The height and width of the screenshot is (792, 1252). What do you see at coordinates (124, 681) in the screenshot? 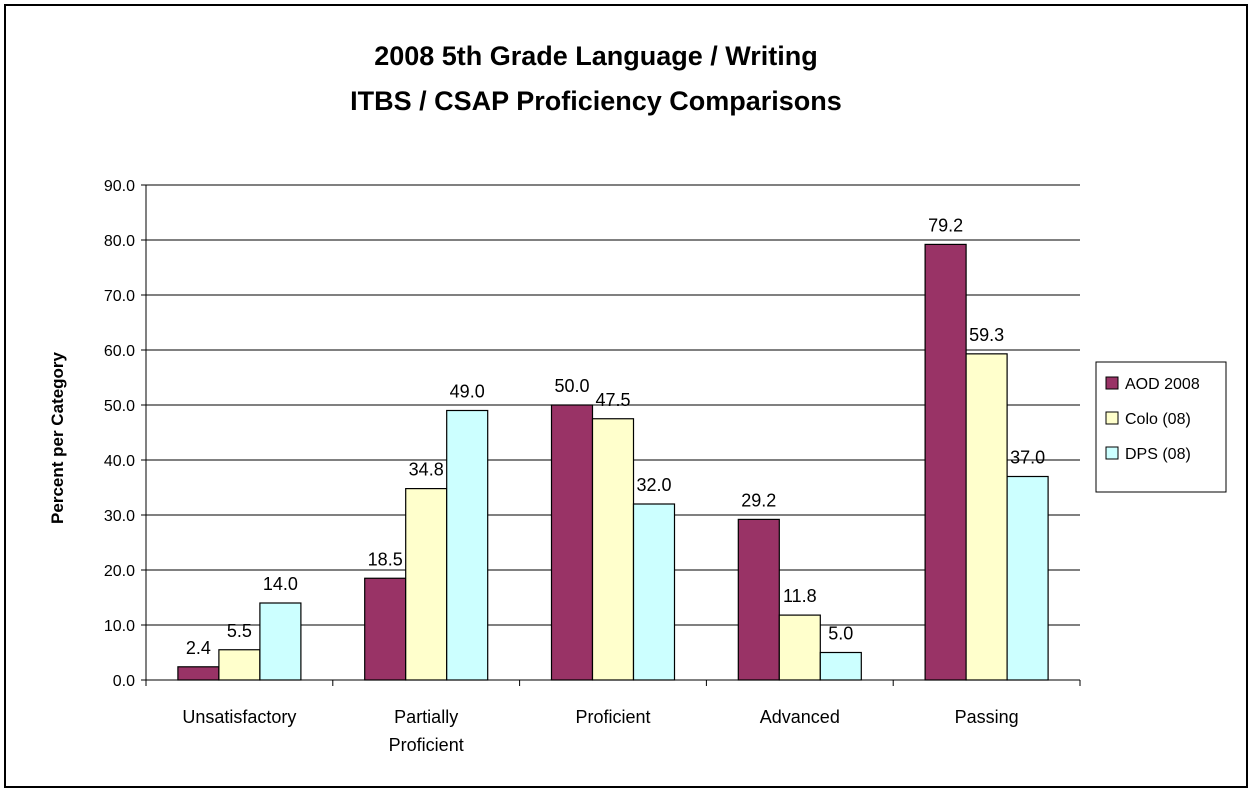
I see `y-tick-label: 0.0` at bounding box center [124, 681].